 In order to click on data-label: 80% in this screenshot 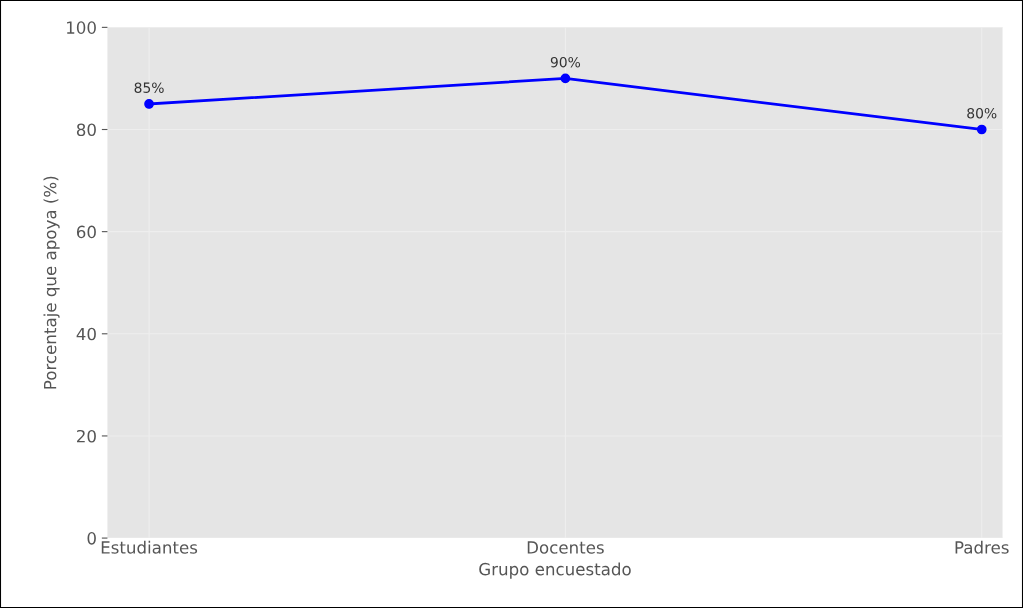, I will do `click(982, 113)`.